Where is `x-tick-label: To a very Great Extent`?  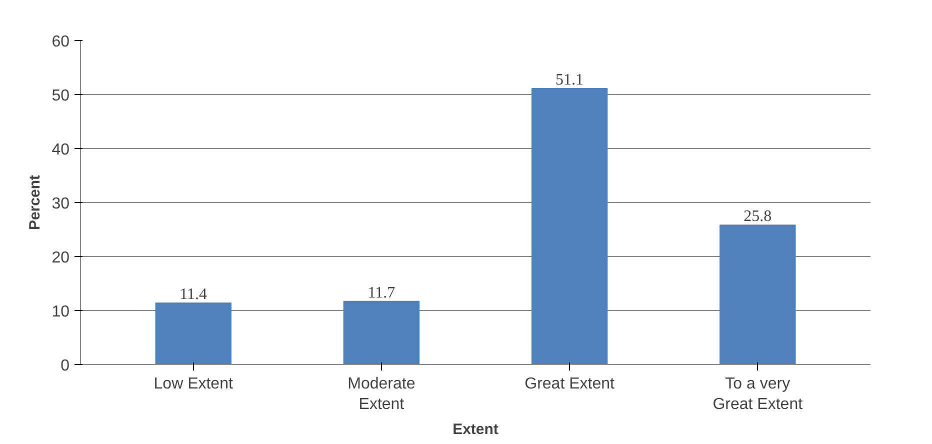
x-tick-label: To a very Great Extent is located at coordinates (758, 394).